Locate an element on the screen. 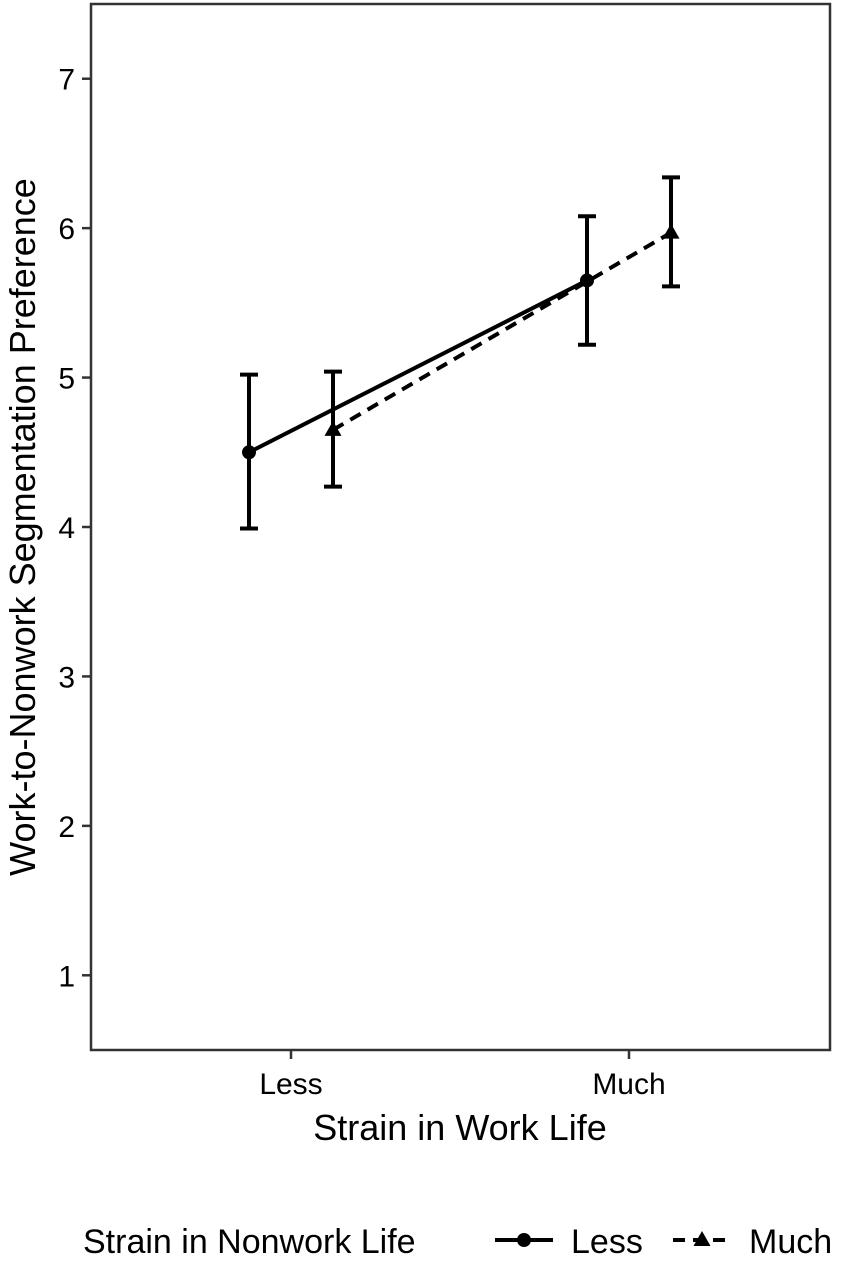  y-tick-label: 1 is located at coordinates (66, 976).